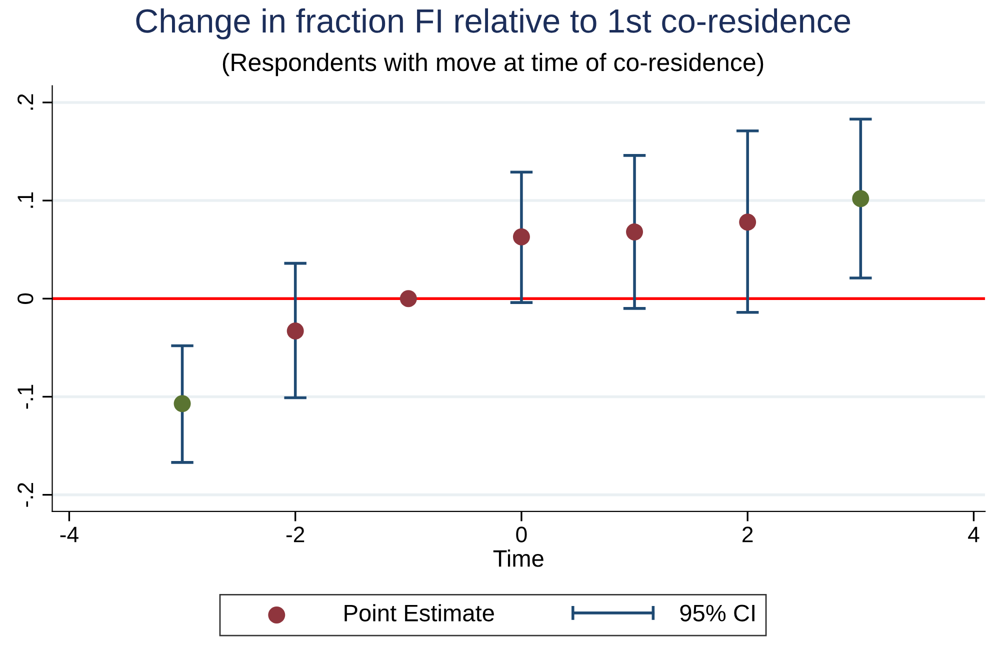  What do you see at coordinates (419, 613) in the screenshot?
I see `text: Point Estimate` at bounding box center [419, 613].